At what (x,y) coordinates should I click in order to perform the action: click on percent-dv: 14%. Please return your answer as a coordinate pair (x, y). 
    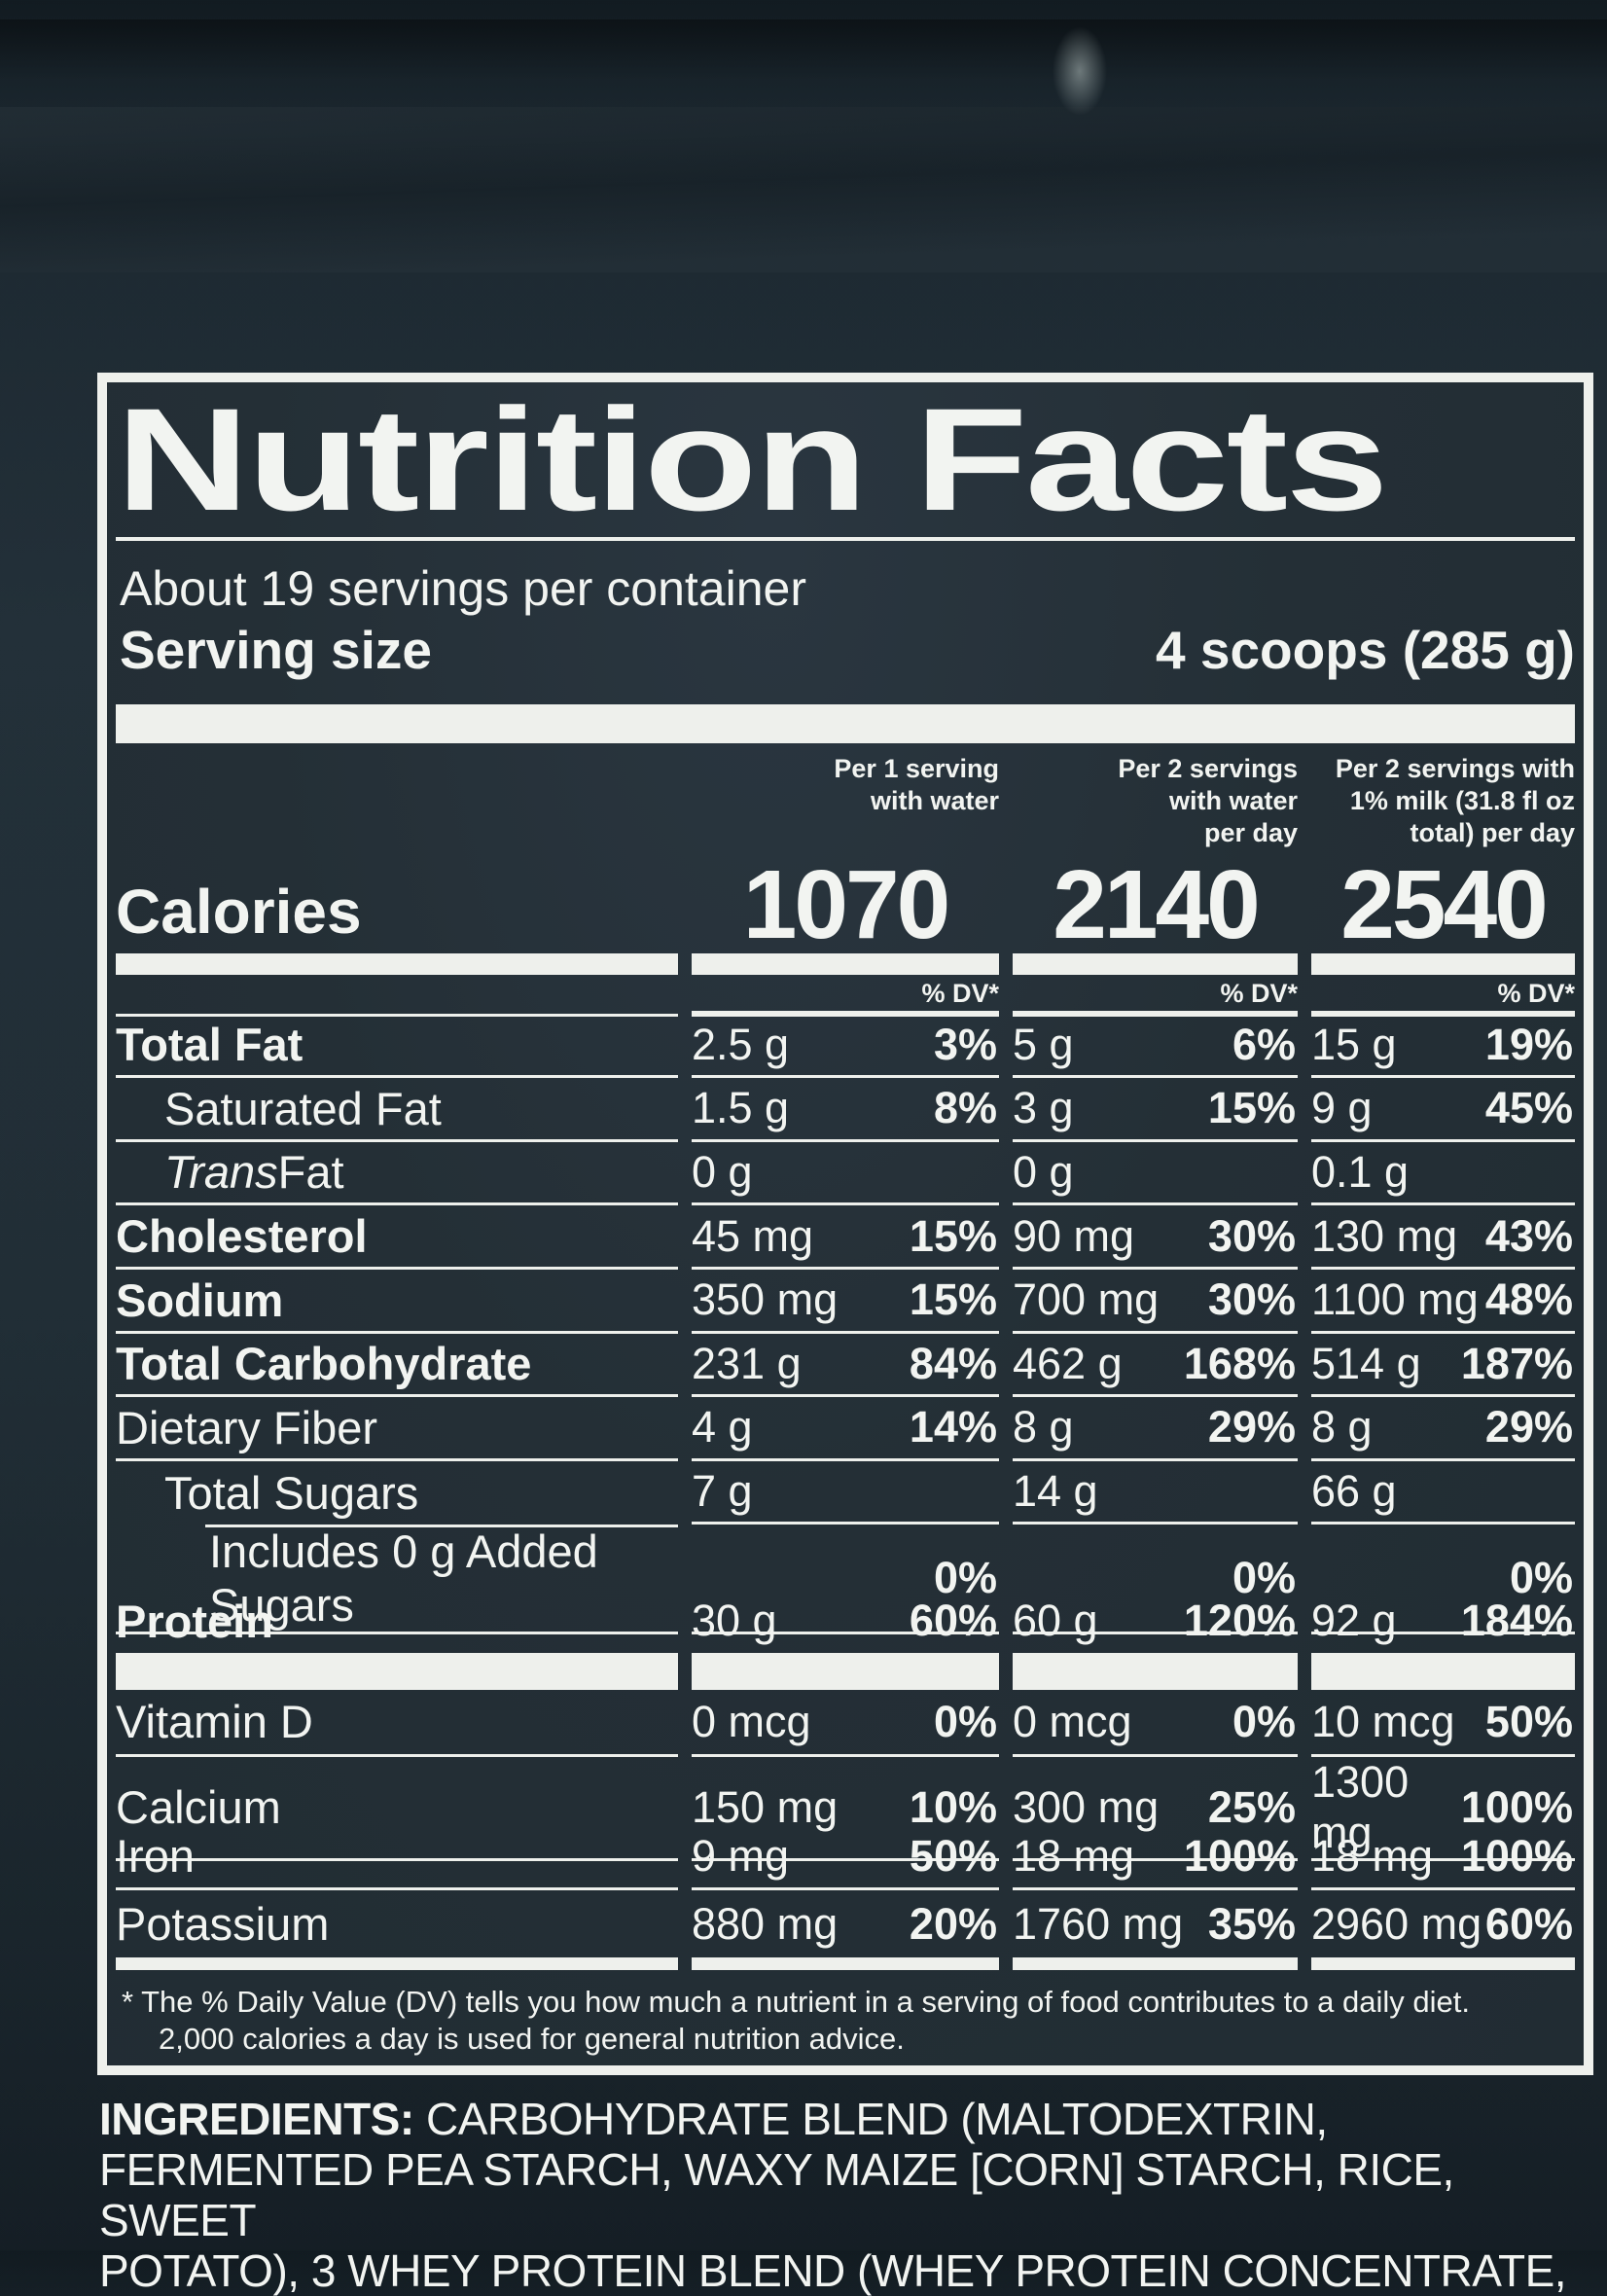
    Looking at the image, I should click on (953, 1427).